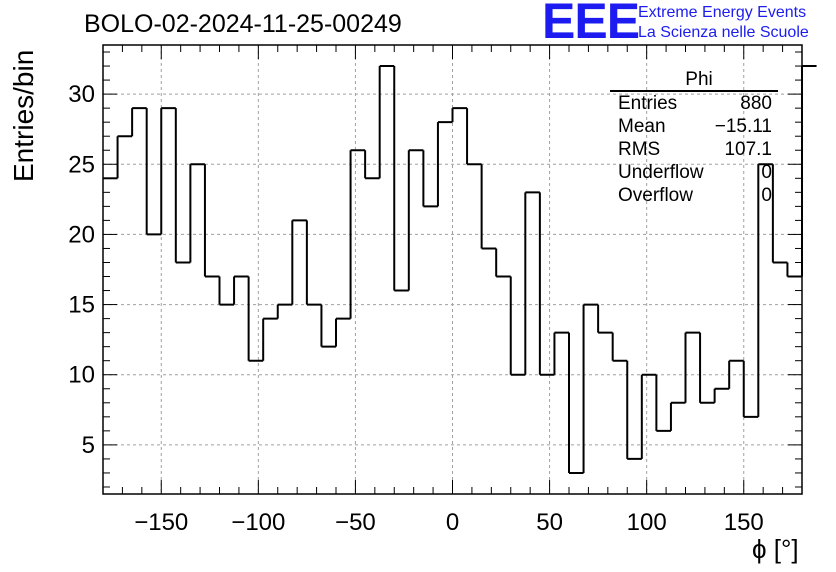  I want to click on y-tick-label: 20, so click(81, 234).